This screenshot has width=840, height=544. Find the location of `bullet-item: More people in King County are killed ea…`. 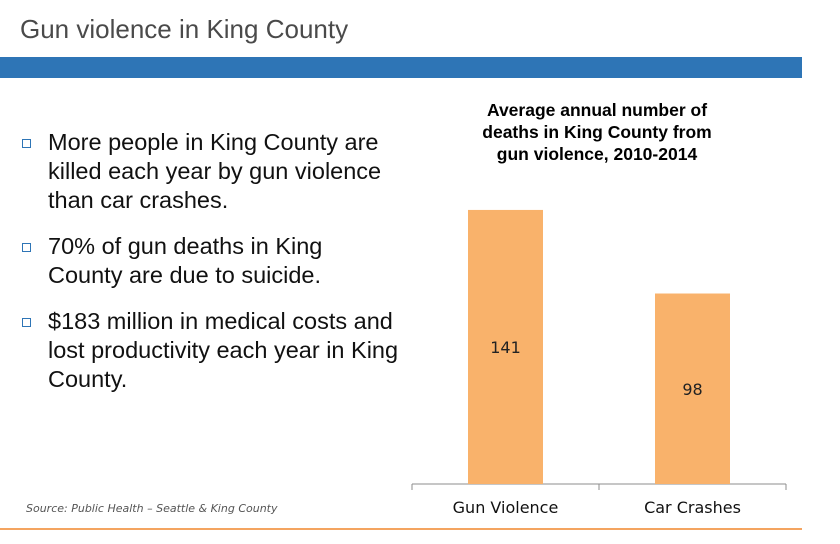

bullet-item: More people in King County are killed ea… is located at coordinates (212, 171).